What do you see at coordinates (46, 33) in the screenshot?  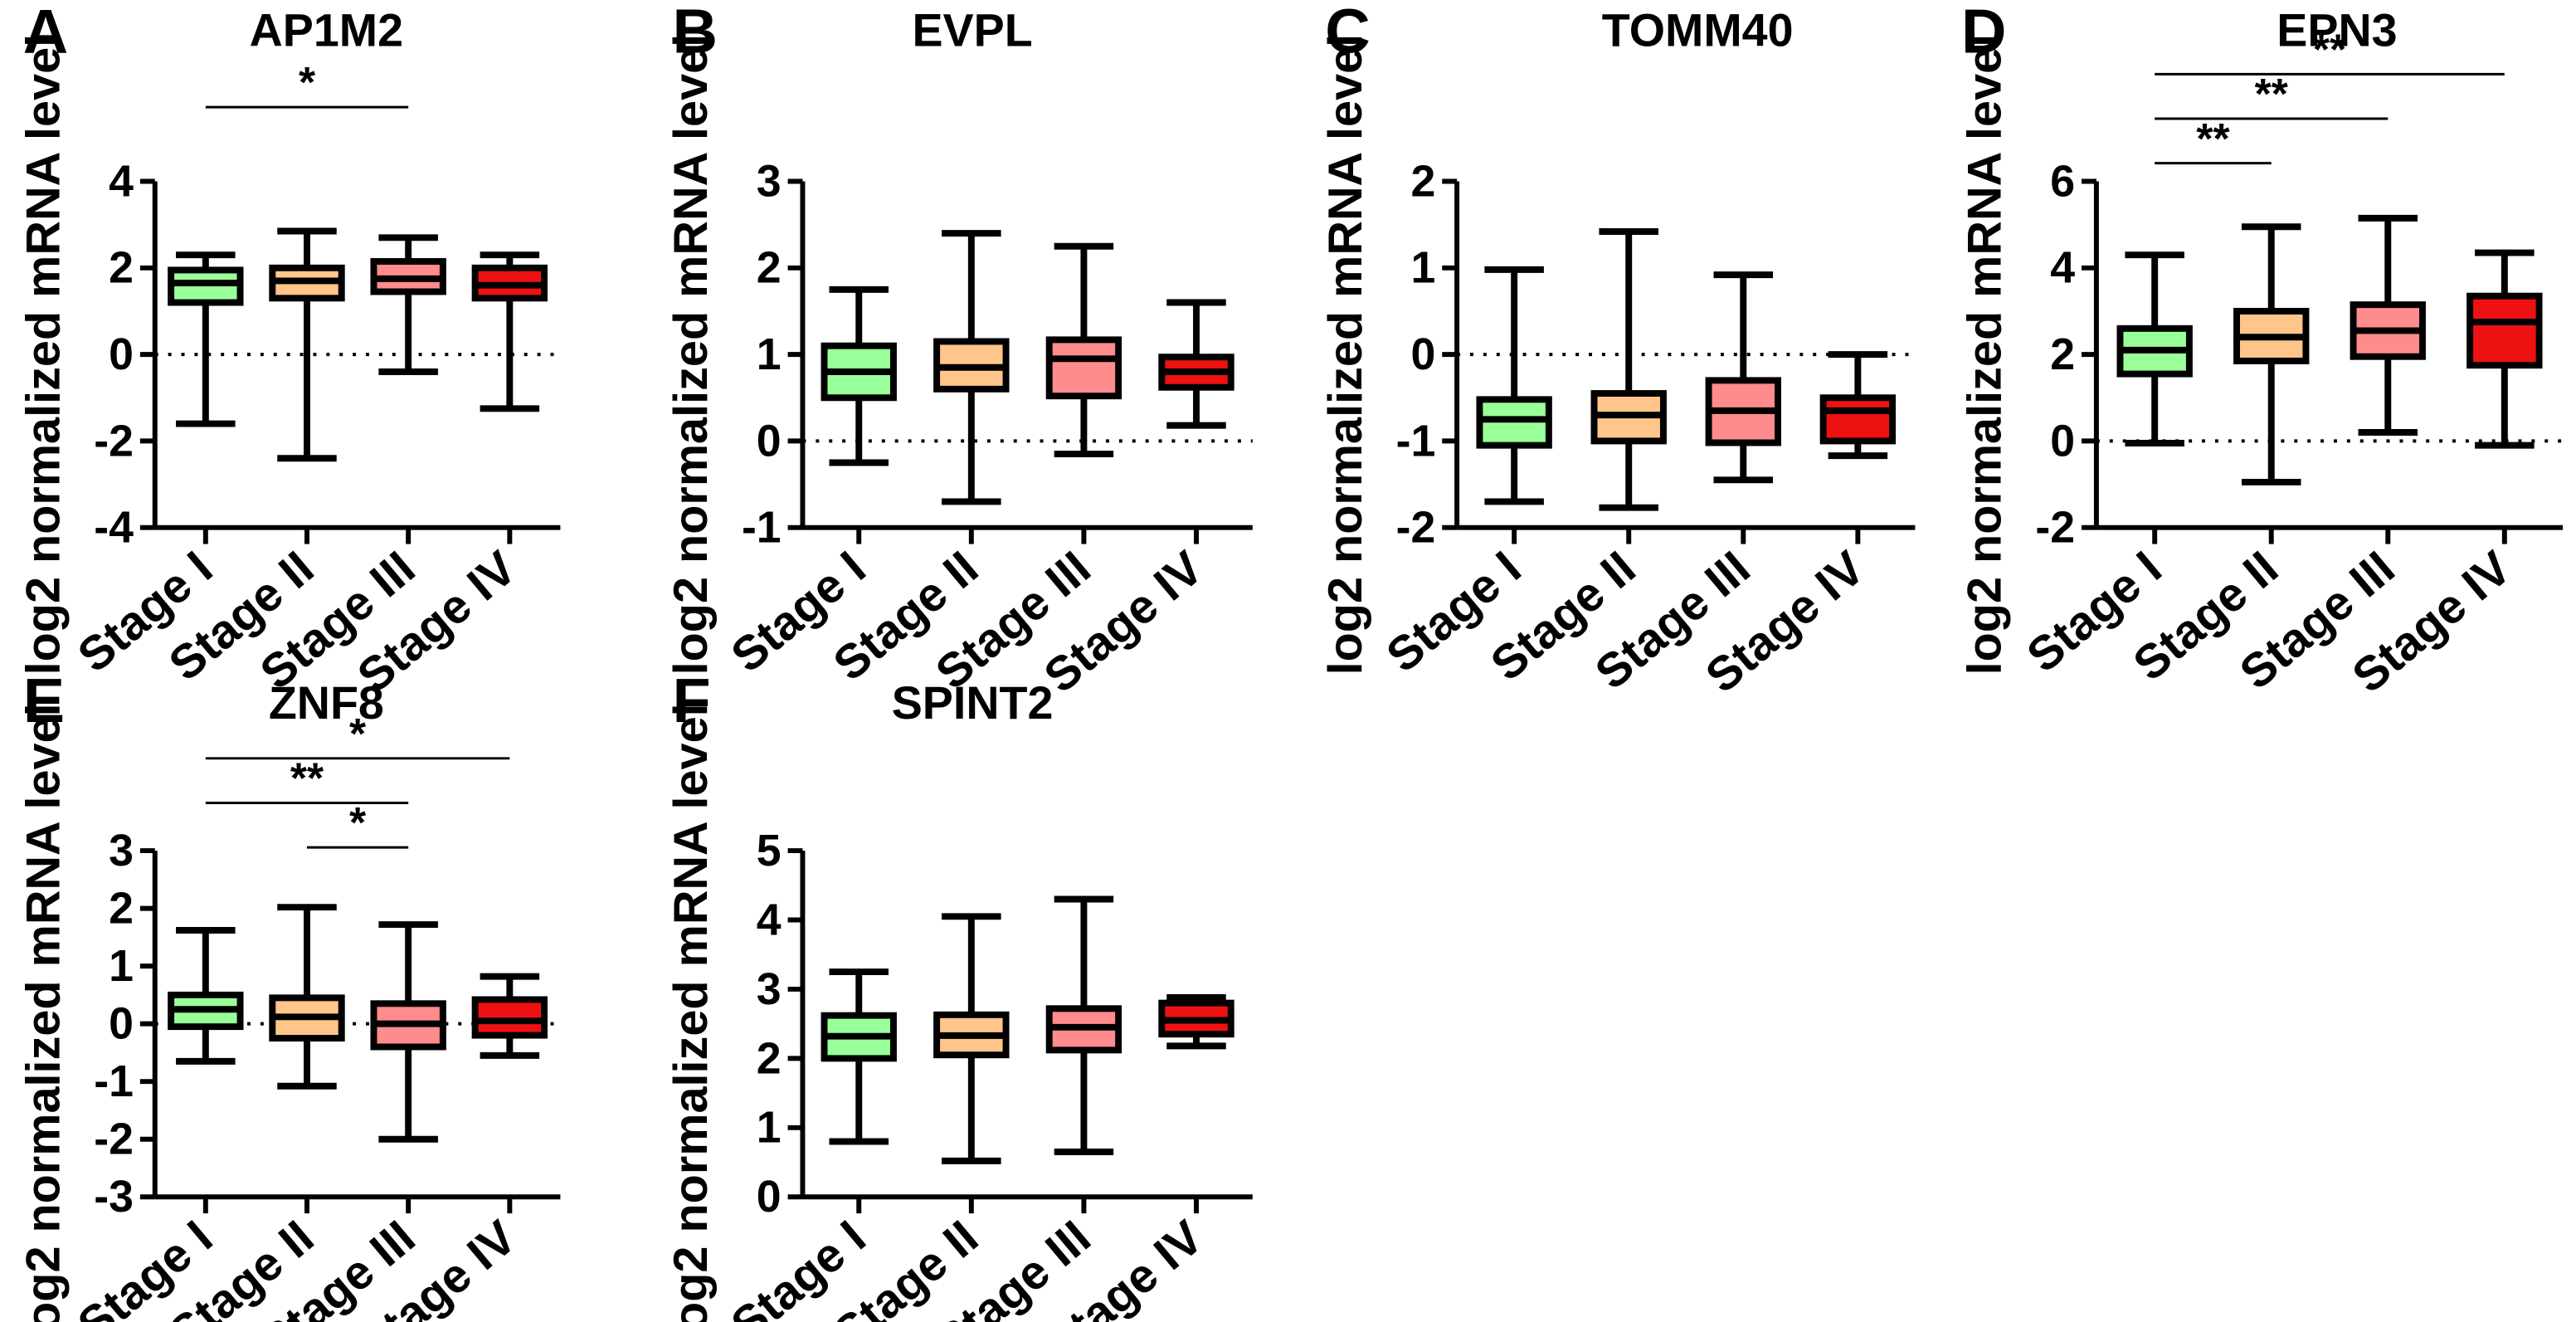 I see `panel-letter: A` at bounding box center [46, 33].